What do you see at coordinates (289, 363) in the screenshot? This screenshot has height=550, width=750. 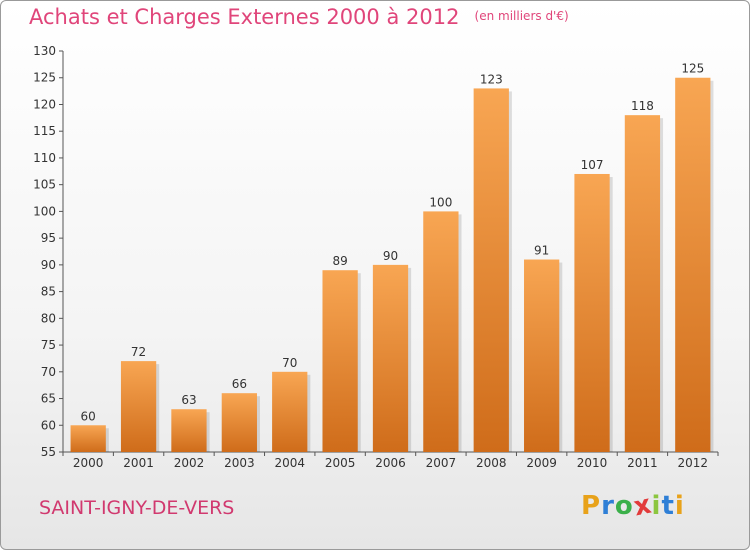 I see `data-label: 70` at bounding box center [289, 363].